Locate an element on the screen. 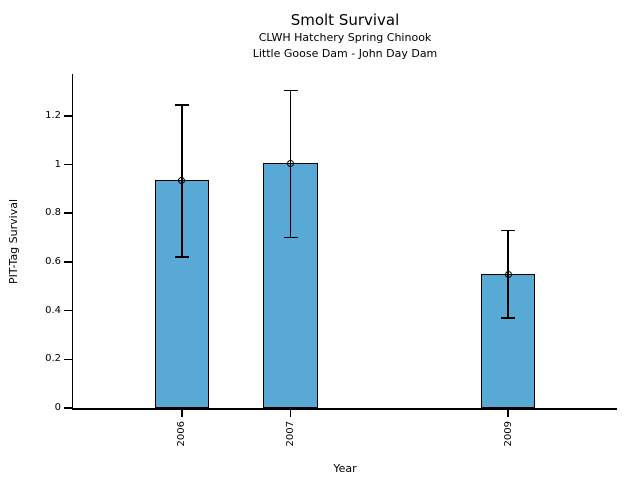 Image resolution: width=640 pixels, height=480 pixels. y-tick-label-1.2: 1.2 is located at coordinates (53, 115).